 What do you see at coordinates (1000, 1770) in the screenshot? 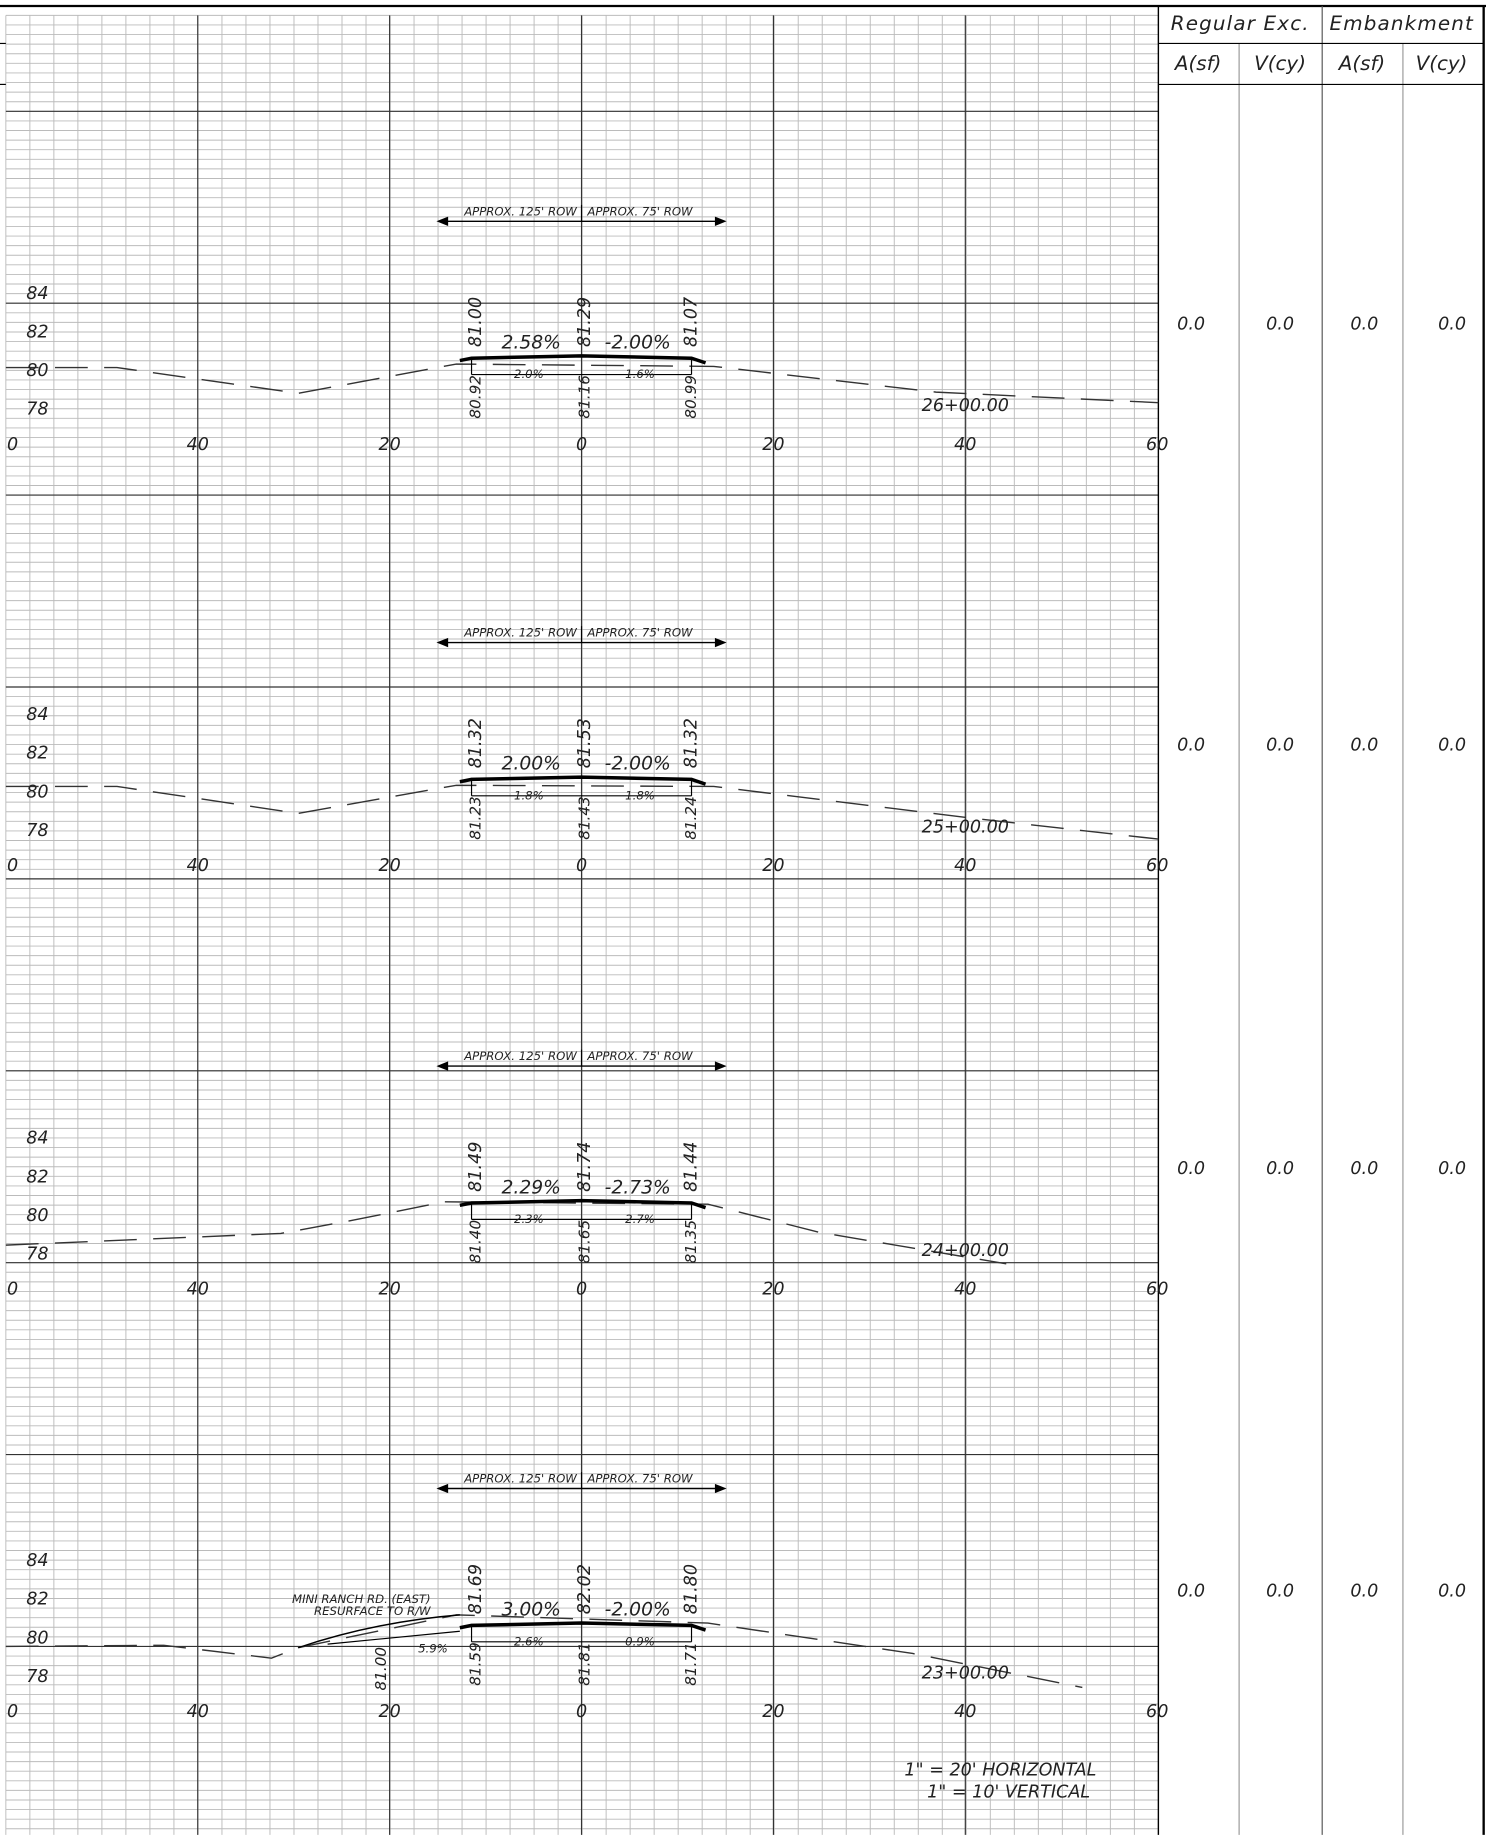
I see `scale-note: 1" = 20' HORIZONTAL` at bounding box center [1000, 1770].